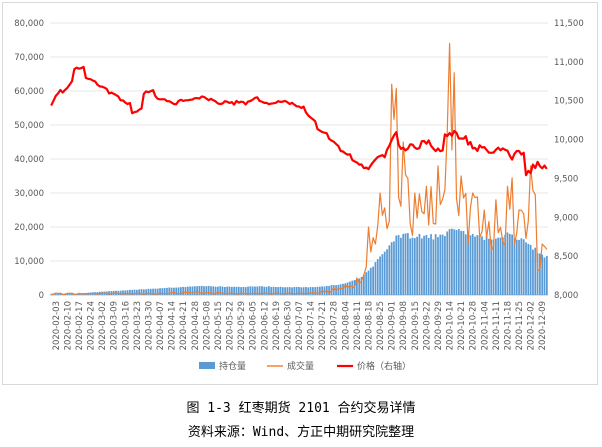  Describe the element at coordinates (416, 325) in the screenshot. I see `x-axis-tick-label: 2020-09-15` at that location.